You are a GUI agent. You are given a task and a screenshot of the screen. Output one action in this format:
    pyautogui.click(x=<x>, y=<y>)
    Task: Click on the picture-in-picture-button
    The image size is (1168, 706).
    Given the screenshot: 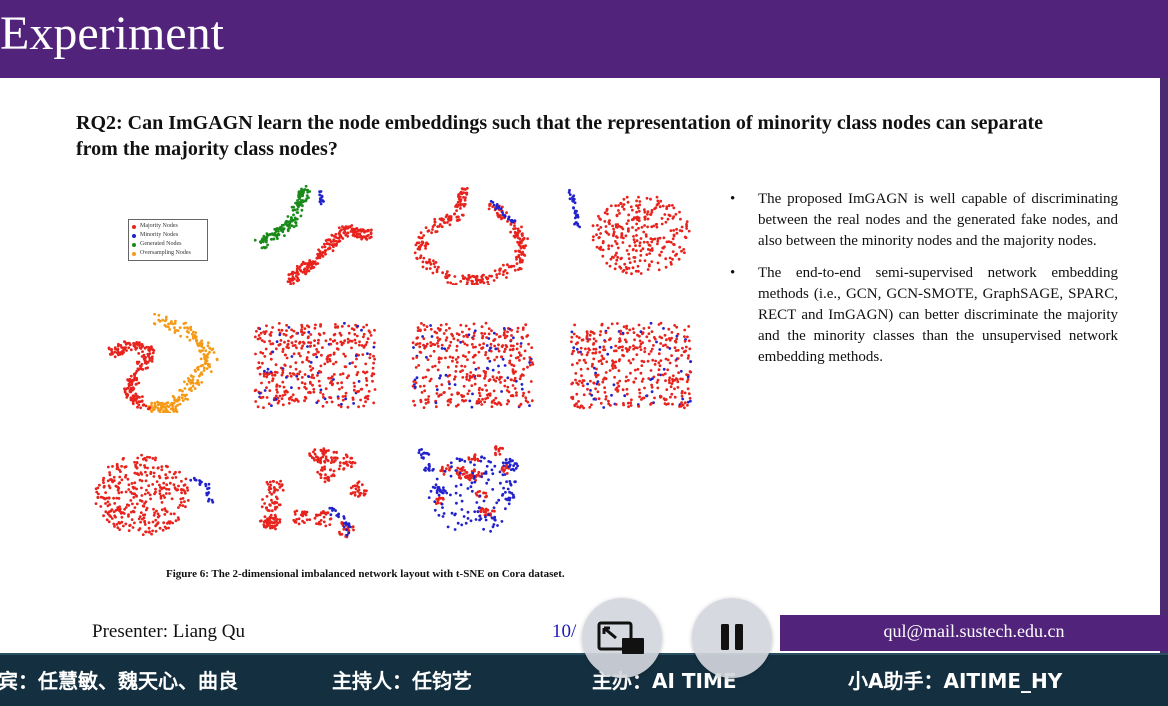 What is the action you would take?
    pyautogui.click(x=622, y=638)
    